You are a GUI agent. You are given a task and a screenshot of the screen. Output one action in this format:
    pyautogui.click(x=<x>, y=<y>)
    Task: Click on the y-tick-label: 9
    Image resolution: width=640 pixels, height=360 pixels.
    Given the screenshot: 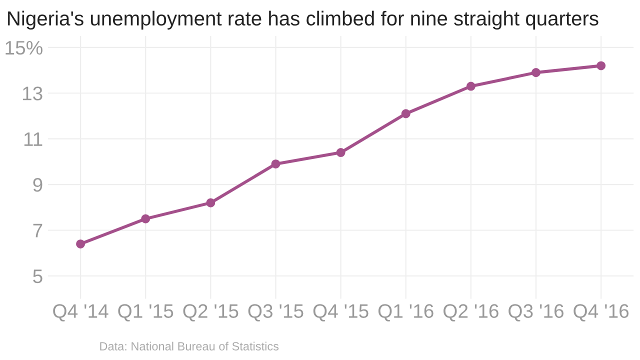 What is the action you would take?
    pyautogui.click(x=37, y=185)
    